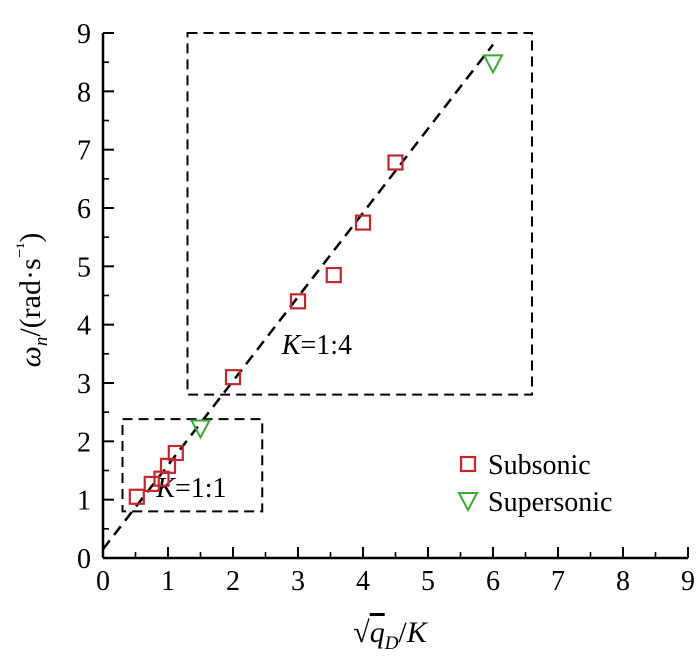 Image resolution: width=700 pixels, height=660 pixels. Describe the element at coordinates (41, 342) in the screenshot. I see `y-title-sub: n` at that location.